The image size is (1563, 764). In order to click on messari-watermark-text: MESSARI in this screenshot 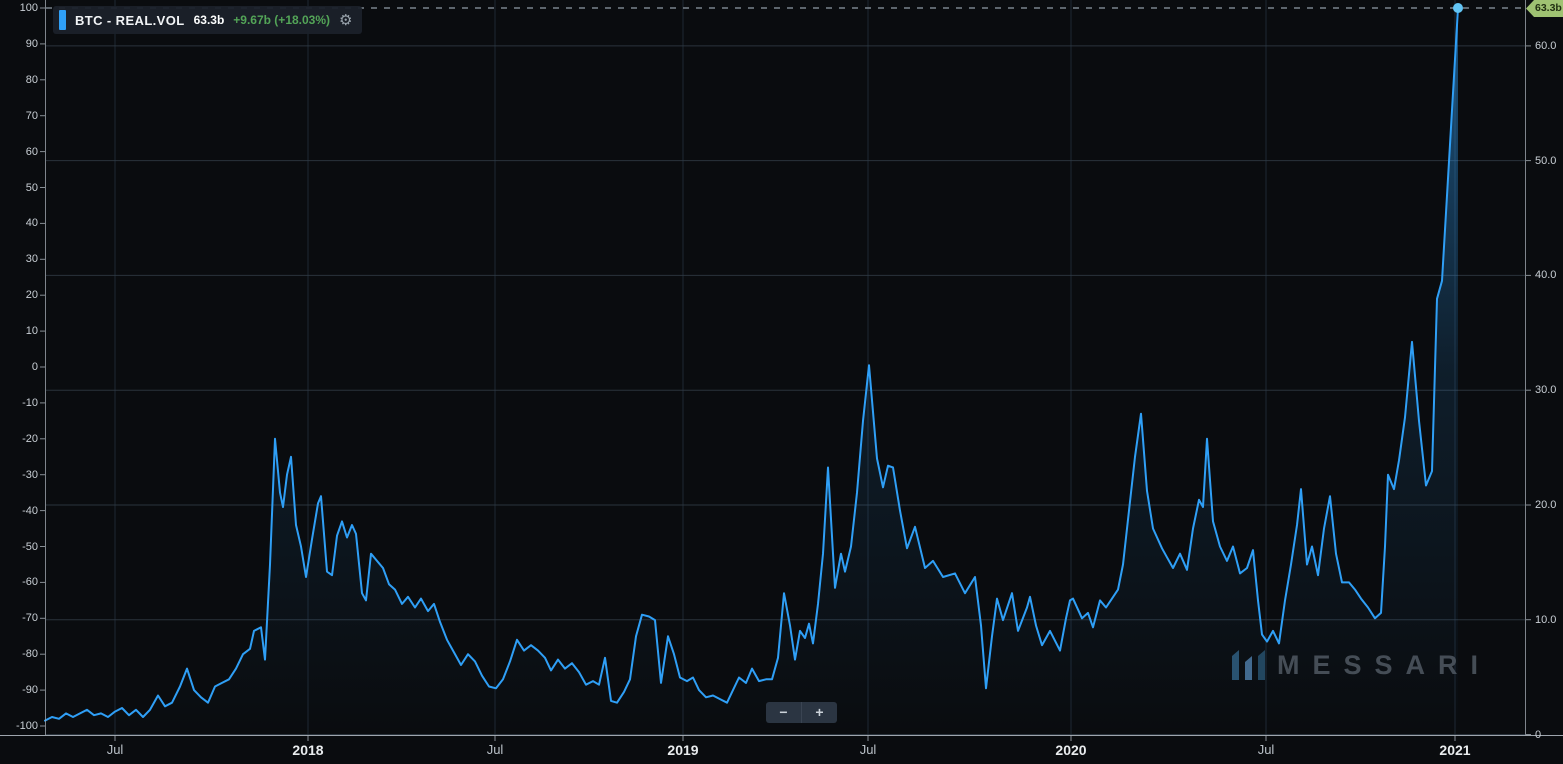, I will do `click(1384, 664)`.